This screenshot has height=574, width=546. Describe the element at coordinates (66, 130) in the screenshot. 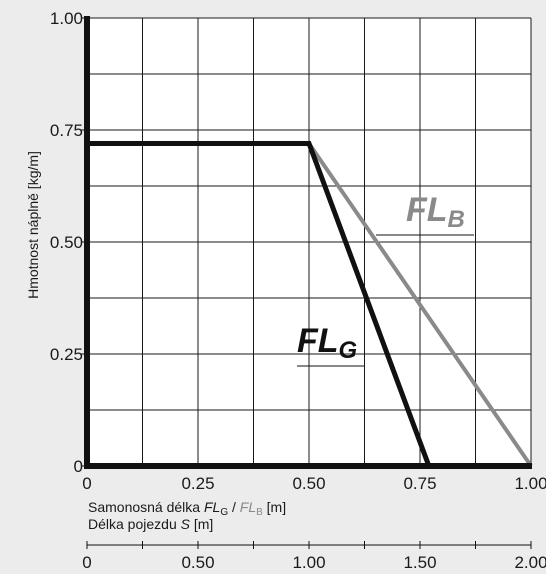

I see `y-tick-label: 0.75` at that location.